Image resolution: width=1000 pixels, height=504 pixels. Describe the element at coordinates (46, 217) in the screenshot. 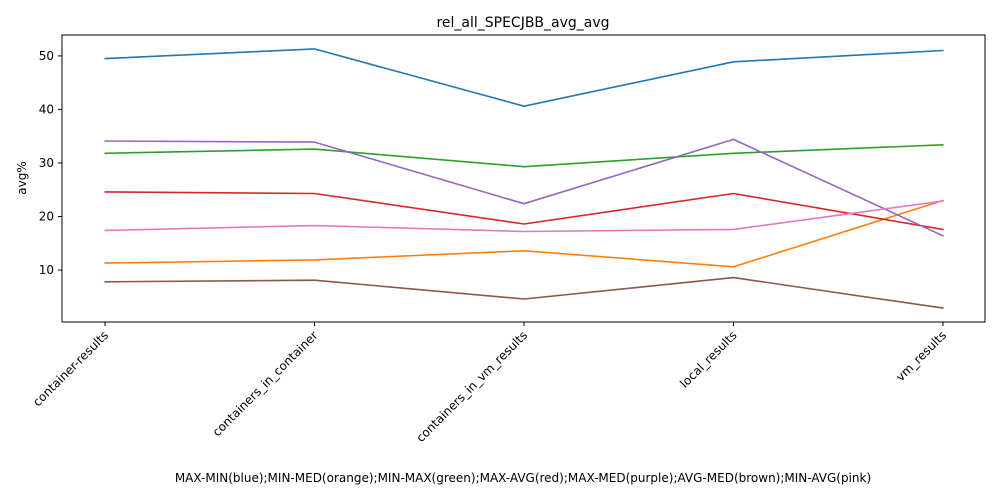

I see `y-tick-label: 20` at that location.